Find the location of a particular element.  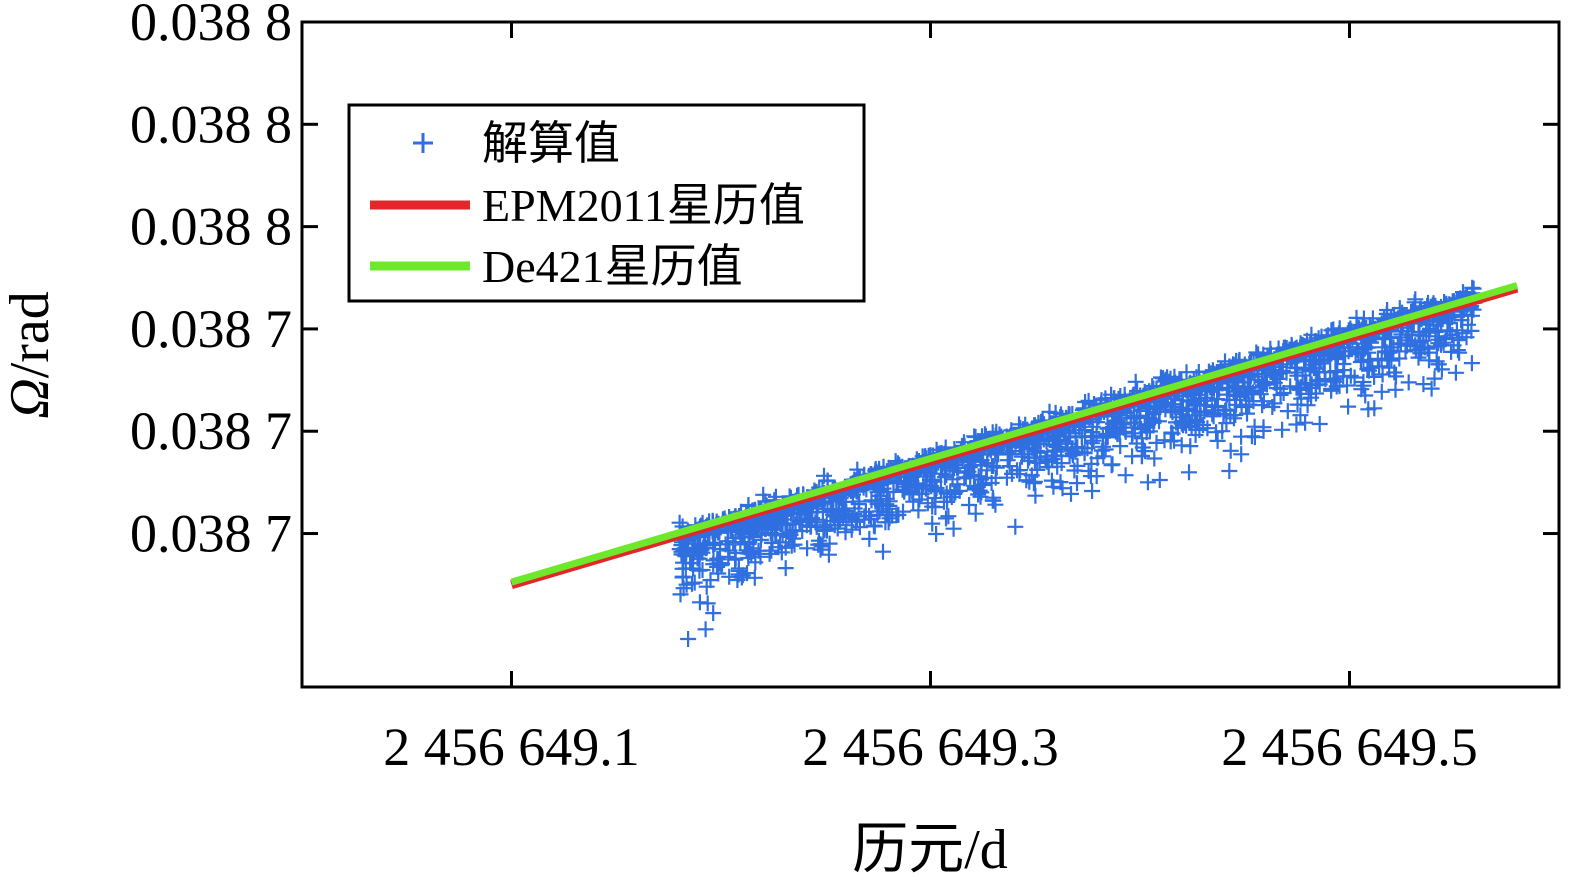

legend-items: 解算值 EPM2011星历值 De421星历值 is located at coordinates (587, 205).